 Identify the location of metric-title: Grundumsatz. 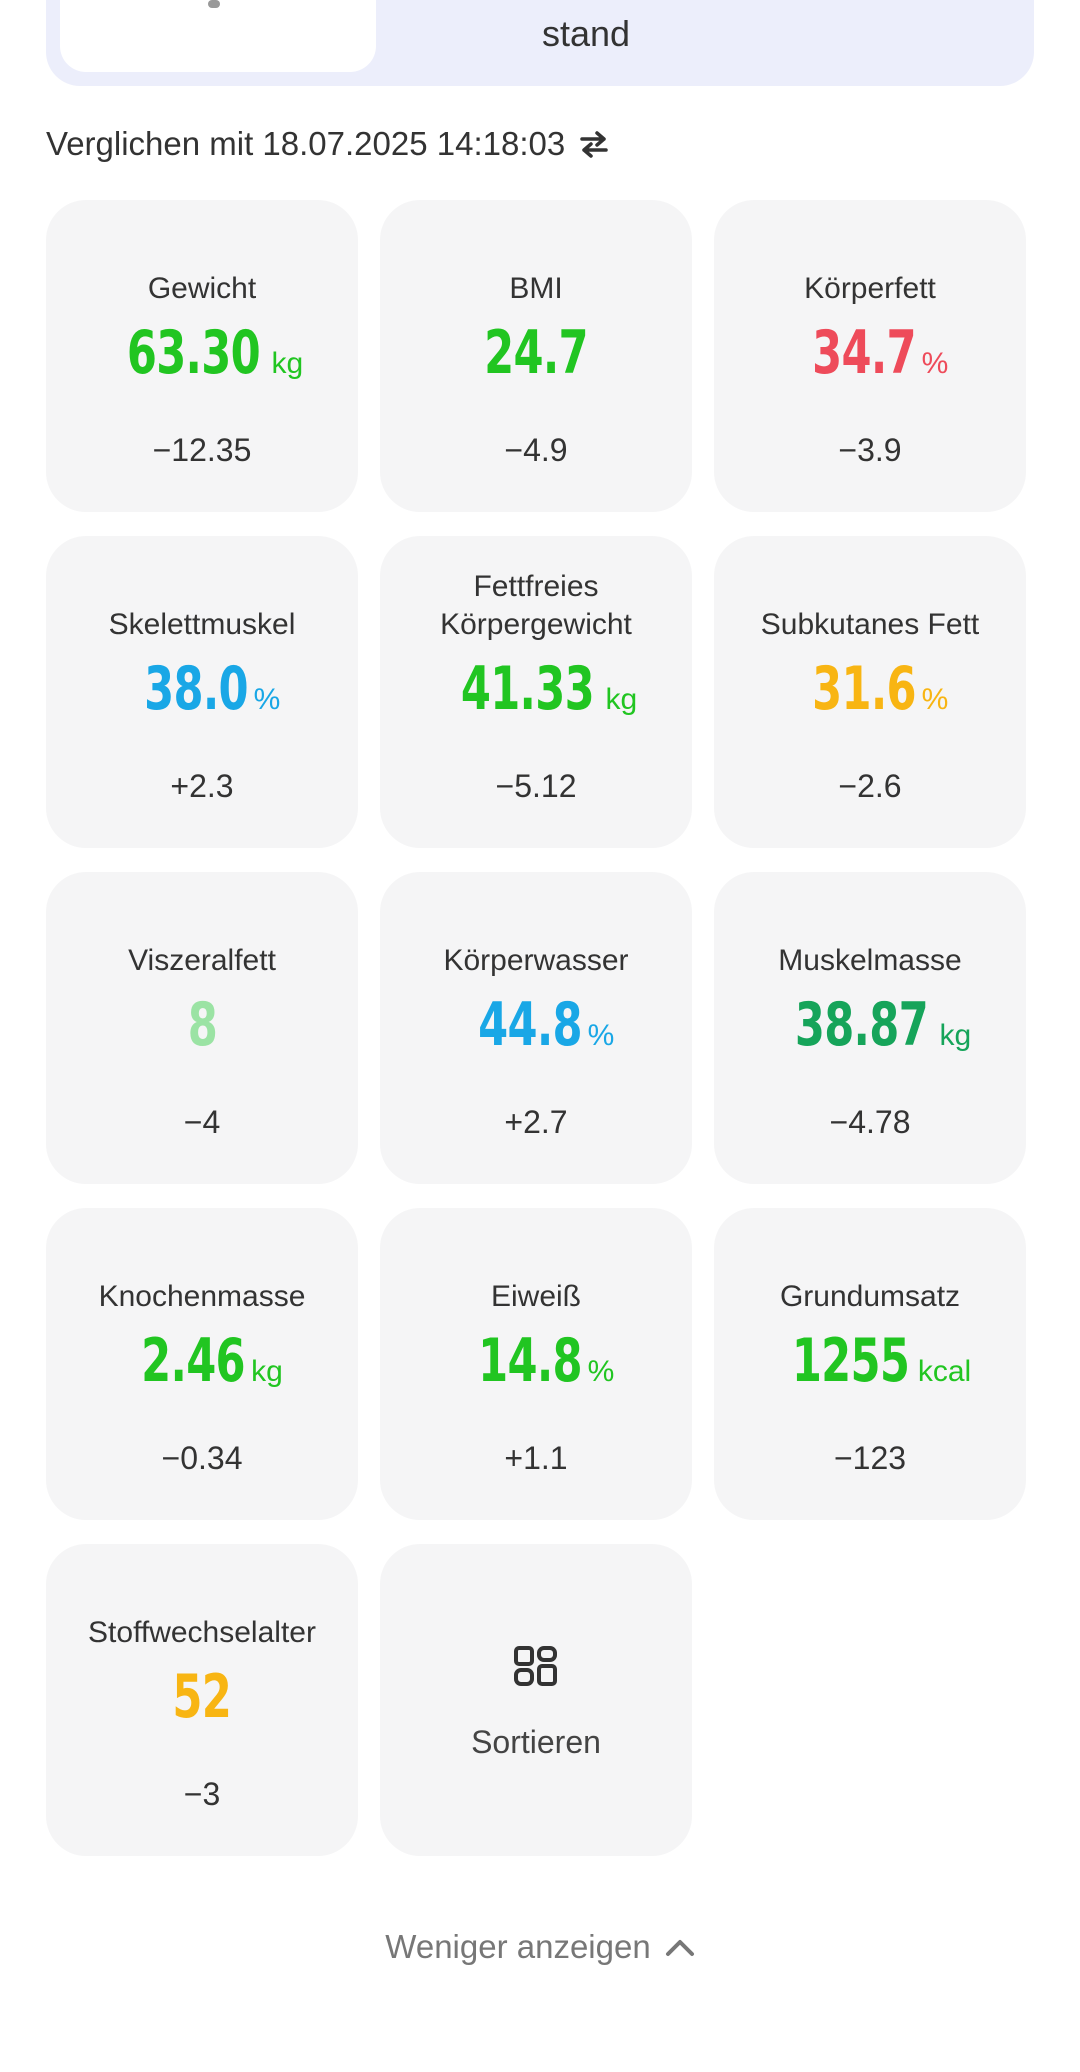
(870, 1296).